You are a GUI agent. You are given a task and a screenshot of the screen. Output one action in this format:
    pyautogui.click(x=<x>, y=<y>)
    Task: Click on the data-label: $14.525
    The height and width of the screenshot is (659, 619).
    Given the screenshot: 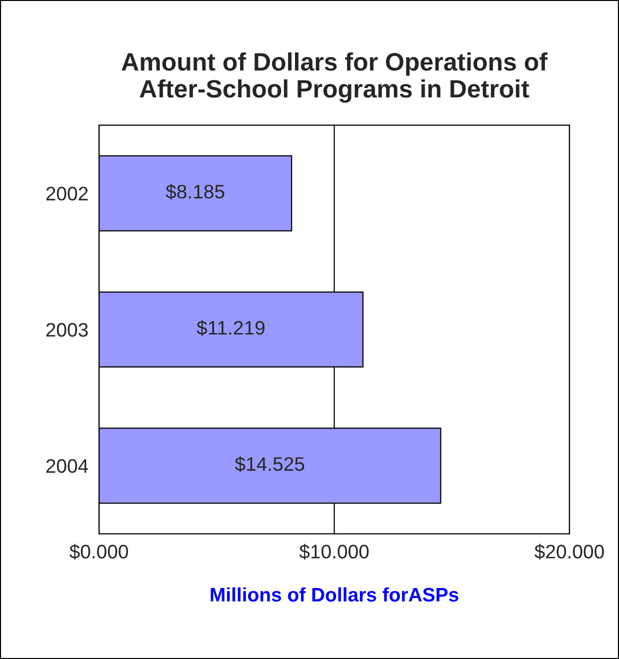 What is the action you would take?
    pyautogui.click(x=269, y=464)
    